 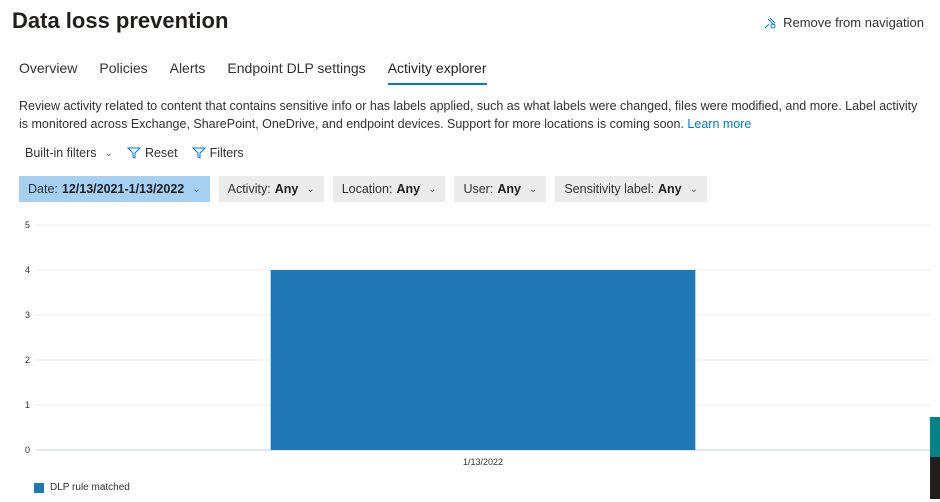 What do you see at coordinates (935, 478) in the screenshot?
I see `help-tab` at bounding box center [935, 478].